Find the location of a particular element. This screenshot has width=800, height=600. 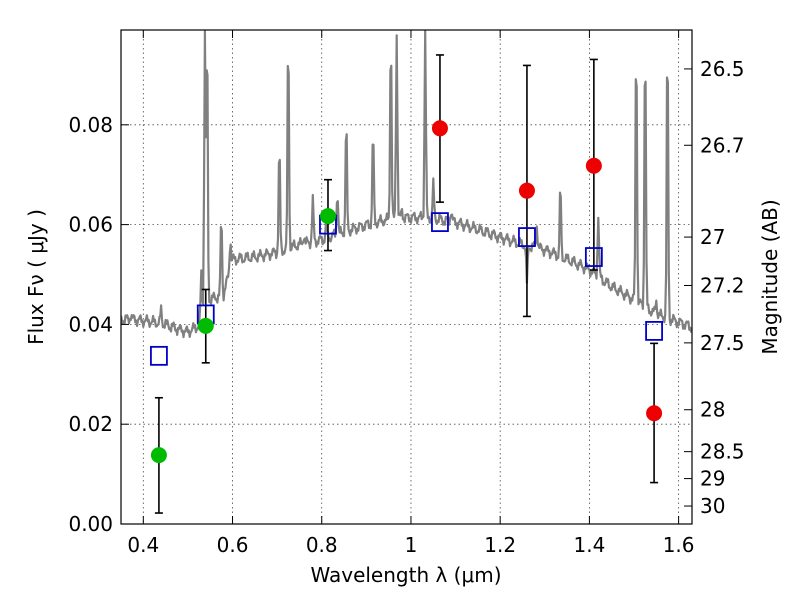

x-tick-label: 1.6 is located at coordinates (679, 545).